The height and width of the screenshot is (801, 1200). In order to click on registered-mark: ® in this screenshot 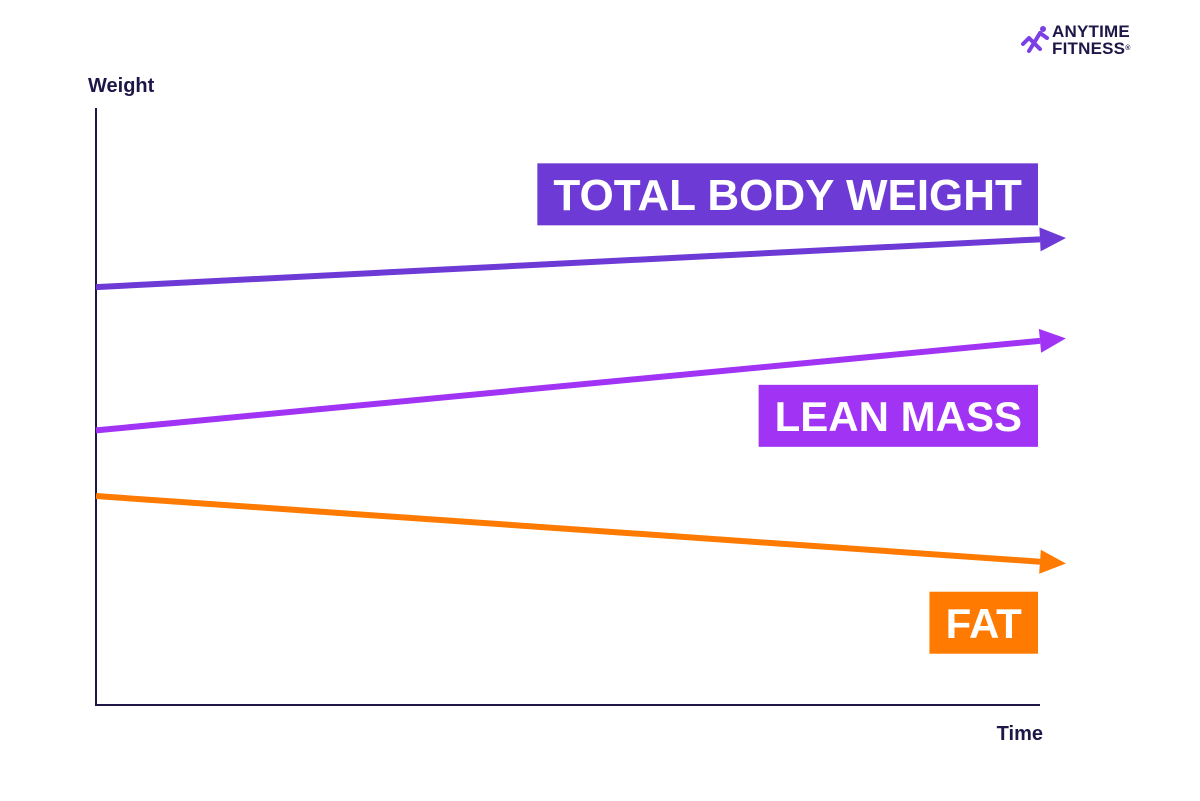, I will do `click(1128, 48)`.